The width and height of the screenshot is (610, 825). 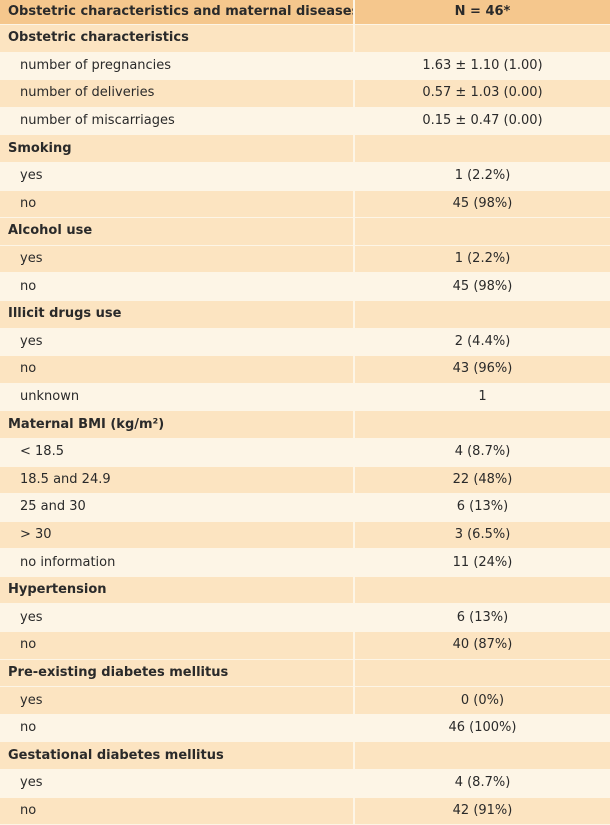 What do you see at coordinates (177, 535) in the screenshot?
I see `row-label: > 30` at bounding box center [177, 535].